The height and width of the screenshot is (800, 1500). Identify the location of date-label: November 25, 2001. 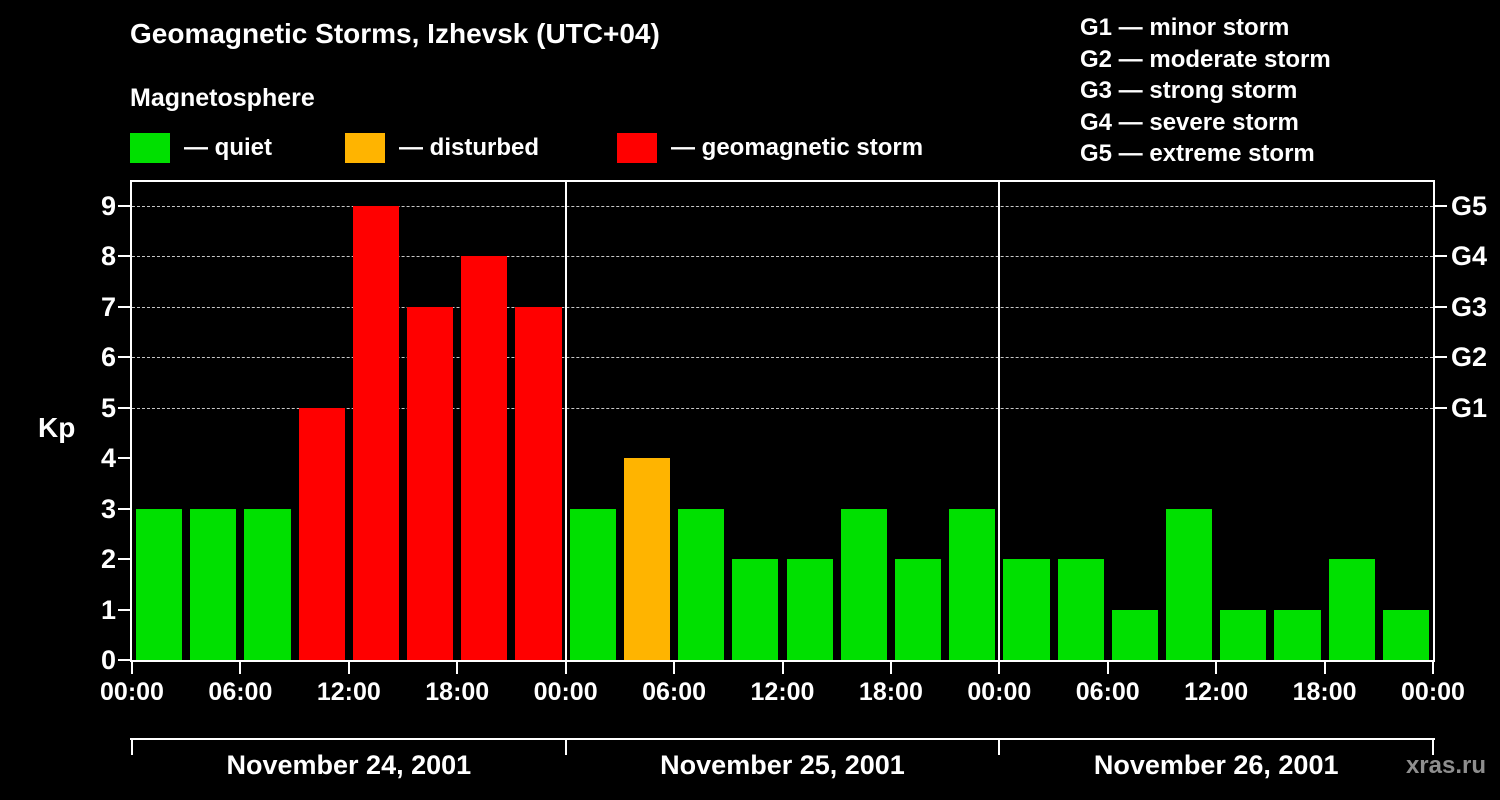
(782, 765).